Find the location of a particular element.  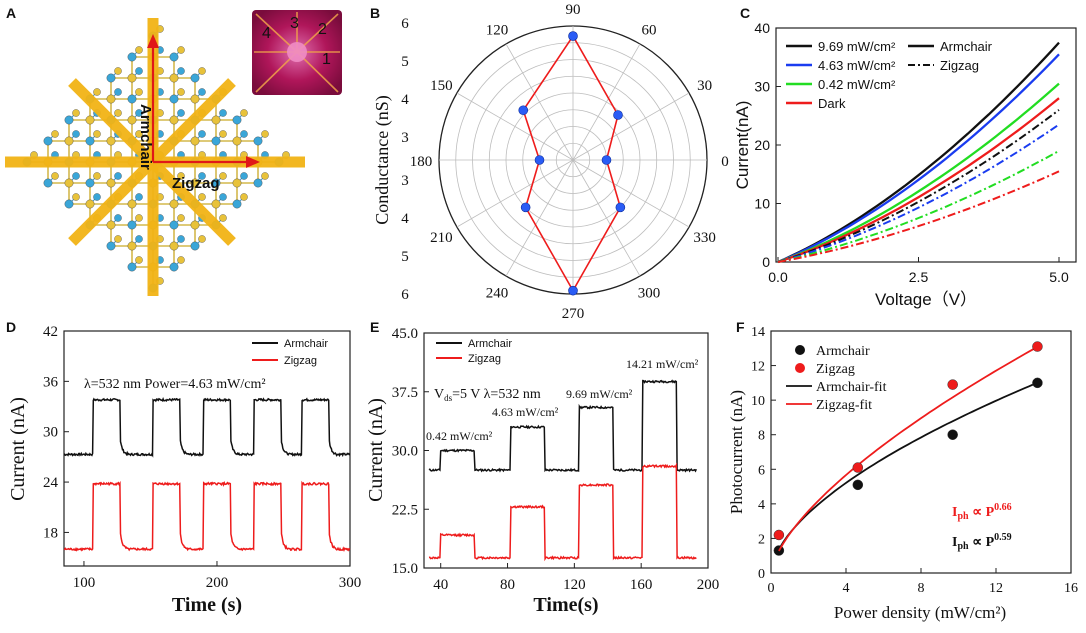

d-ytick-label: 18 is located at coordinates (50, 533).